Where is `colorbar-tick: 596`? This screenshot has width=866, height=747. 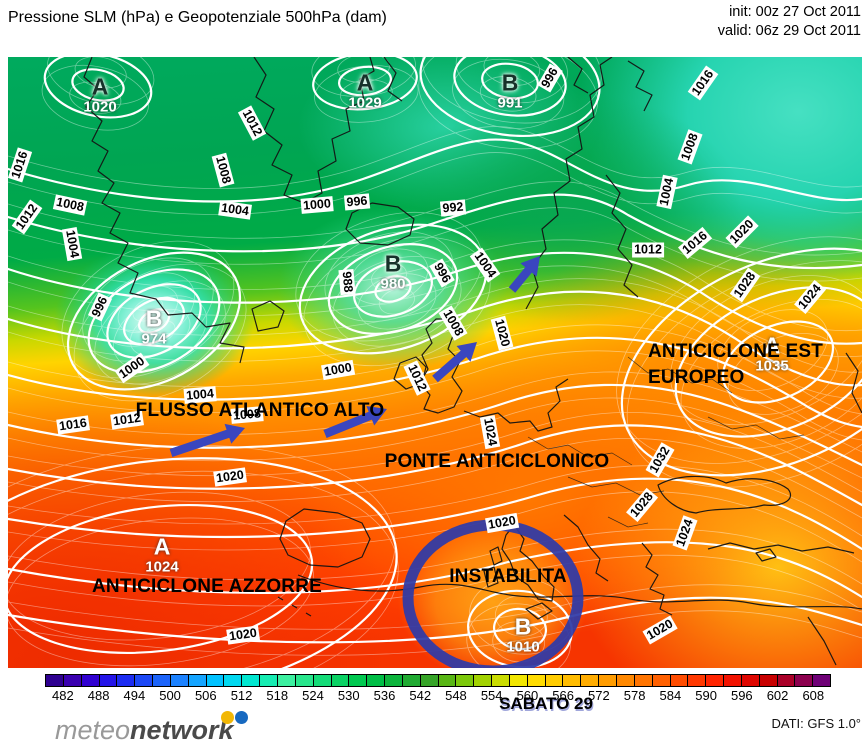 colorbar-tick: 596 is located at coordinates (741, 695).